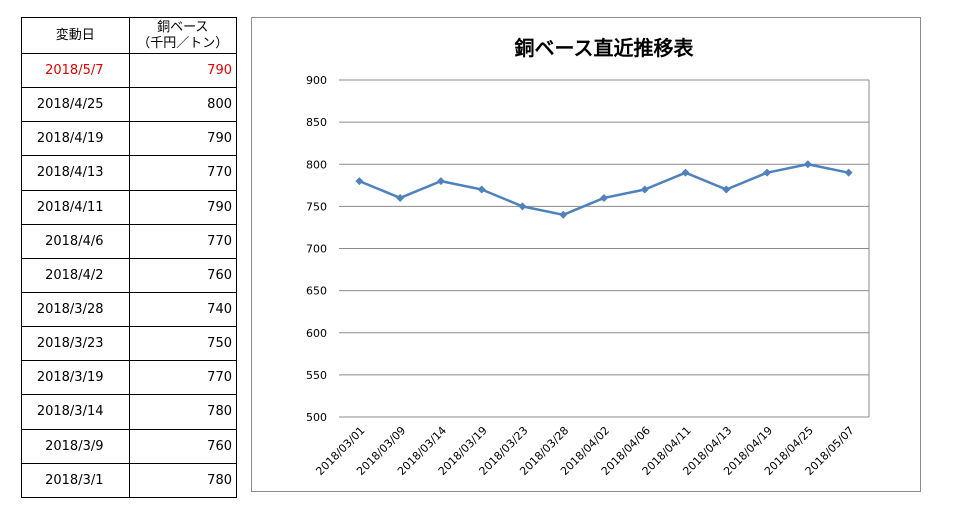 The image size is (956, 522). I want to click on y-tick-label: 800, so click(316, 164).